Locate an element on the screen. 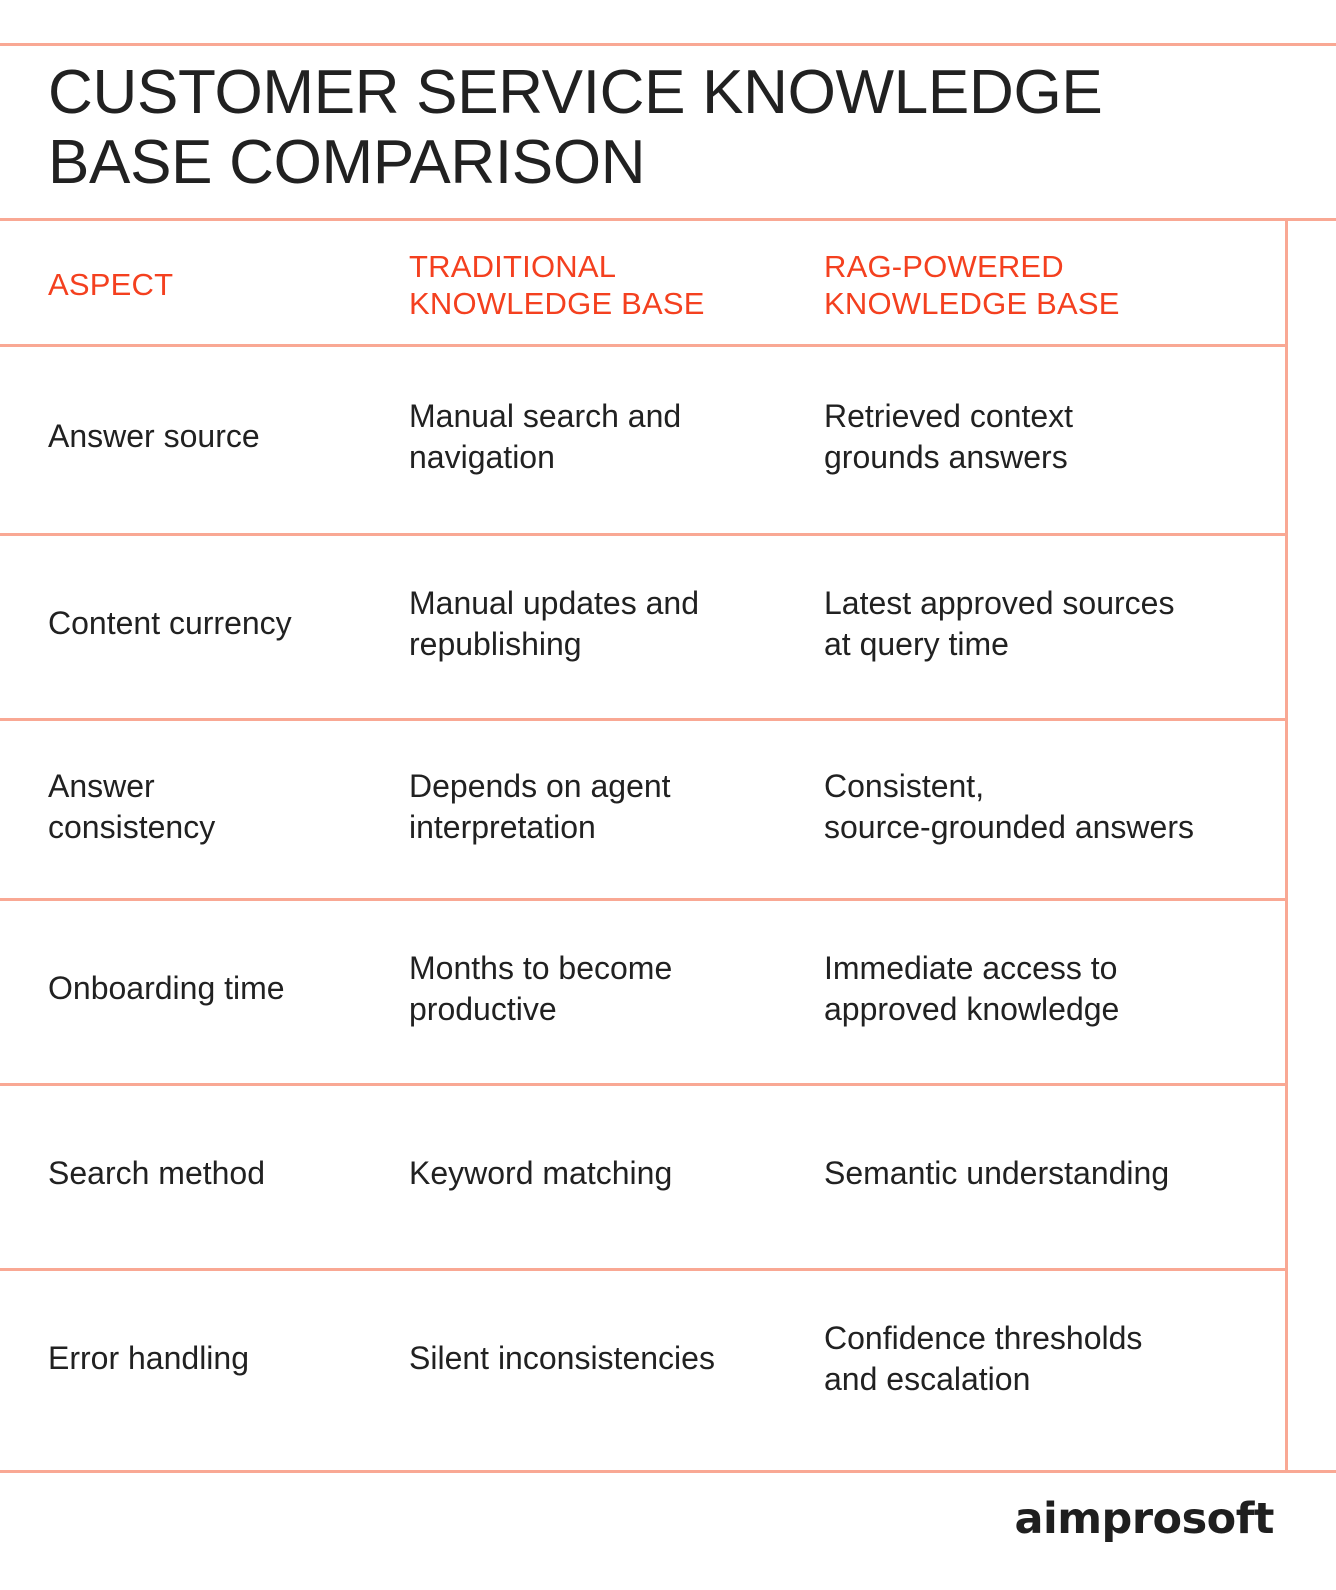 This screenshot has height=1590, width=1336. row-traditional-line-2: productive is located at coordinates (483, 1009).